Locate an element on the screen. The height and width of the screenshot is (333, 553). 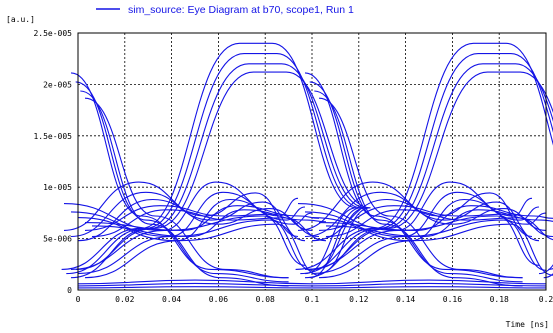
x-tick-label: 0.18 is located at coordinates (499, 299).